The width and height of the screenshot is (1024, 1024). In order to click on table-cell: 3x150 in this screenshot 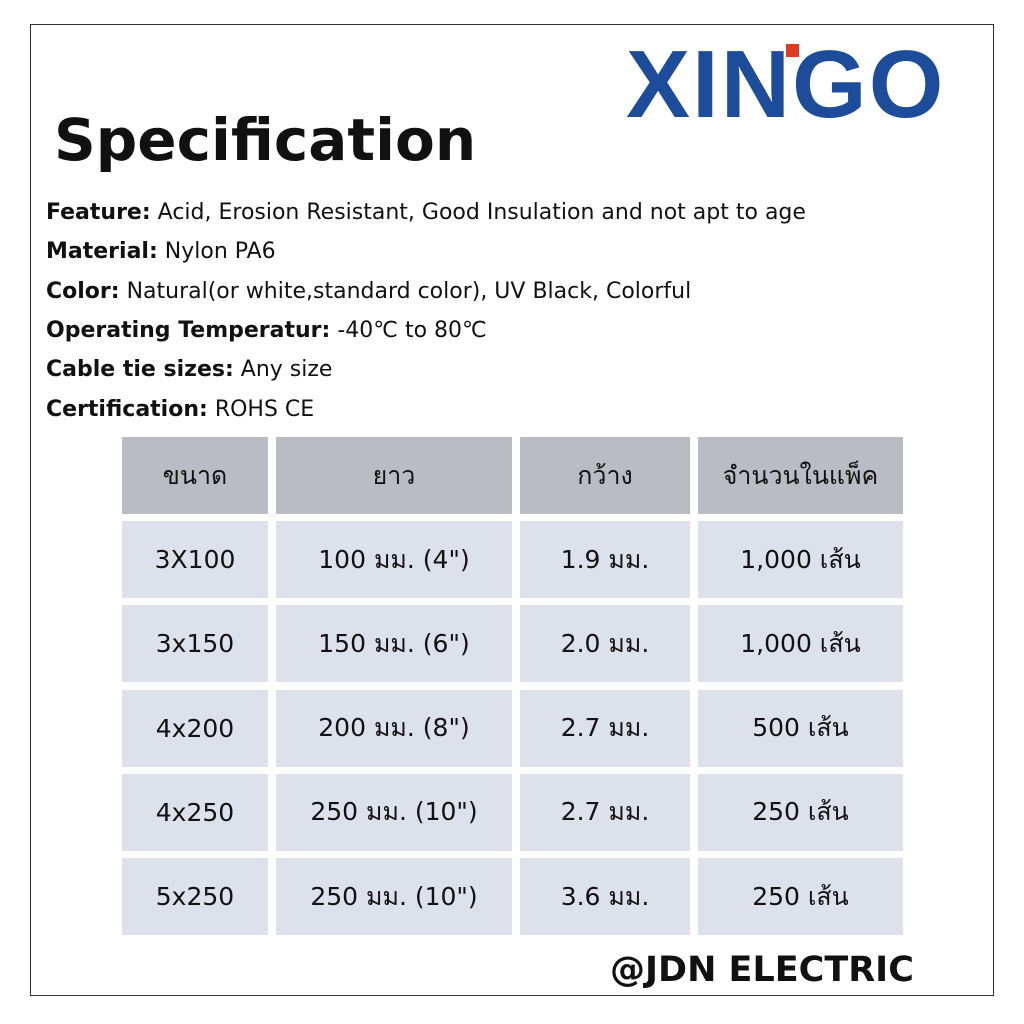, I will do `click(195, 644)`.